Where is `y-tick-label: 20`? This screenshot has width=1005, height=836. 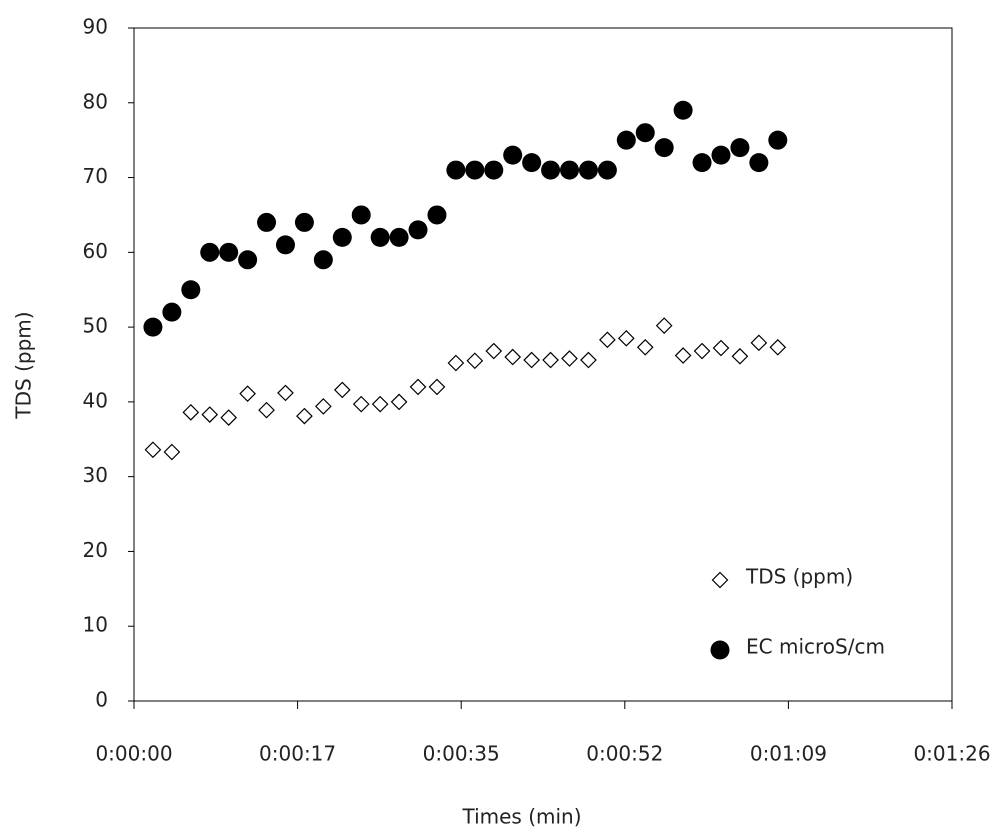
y-tick-label: 20 is located at coordinates (95, 550).